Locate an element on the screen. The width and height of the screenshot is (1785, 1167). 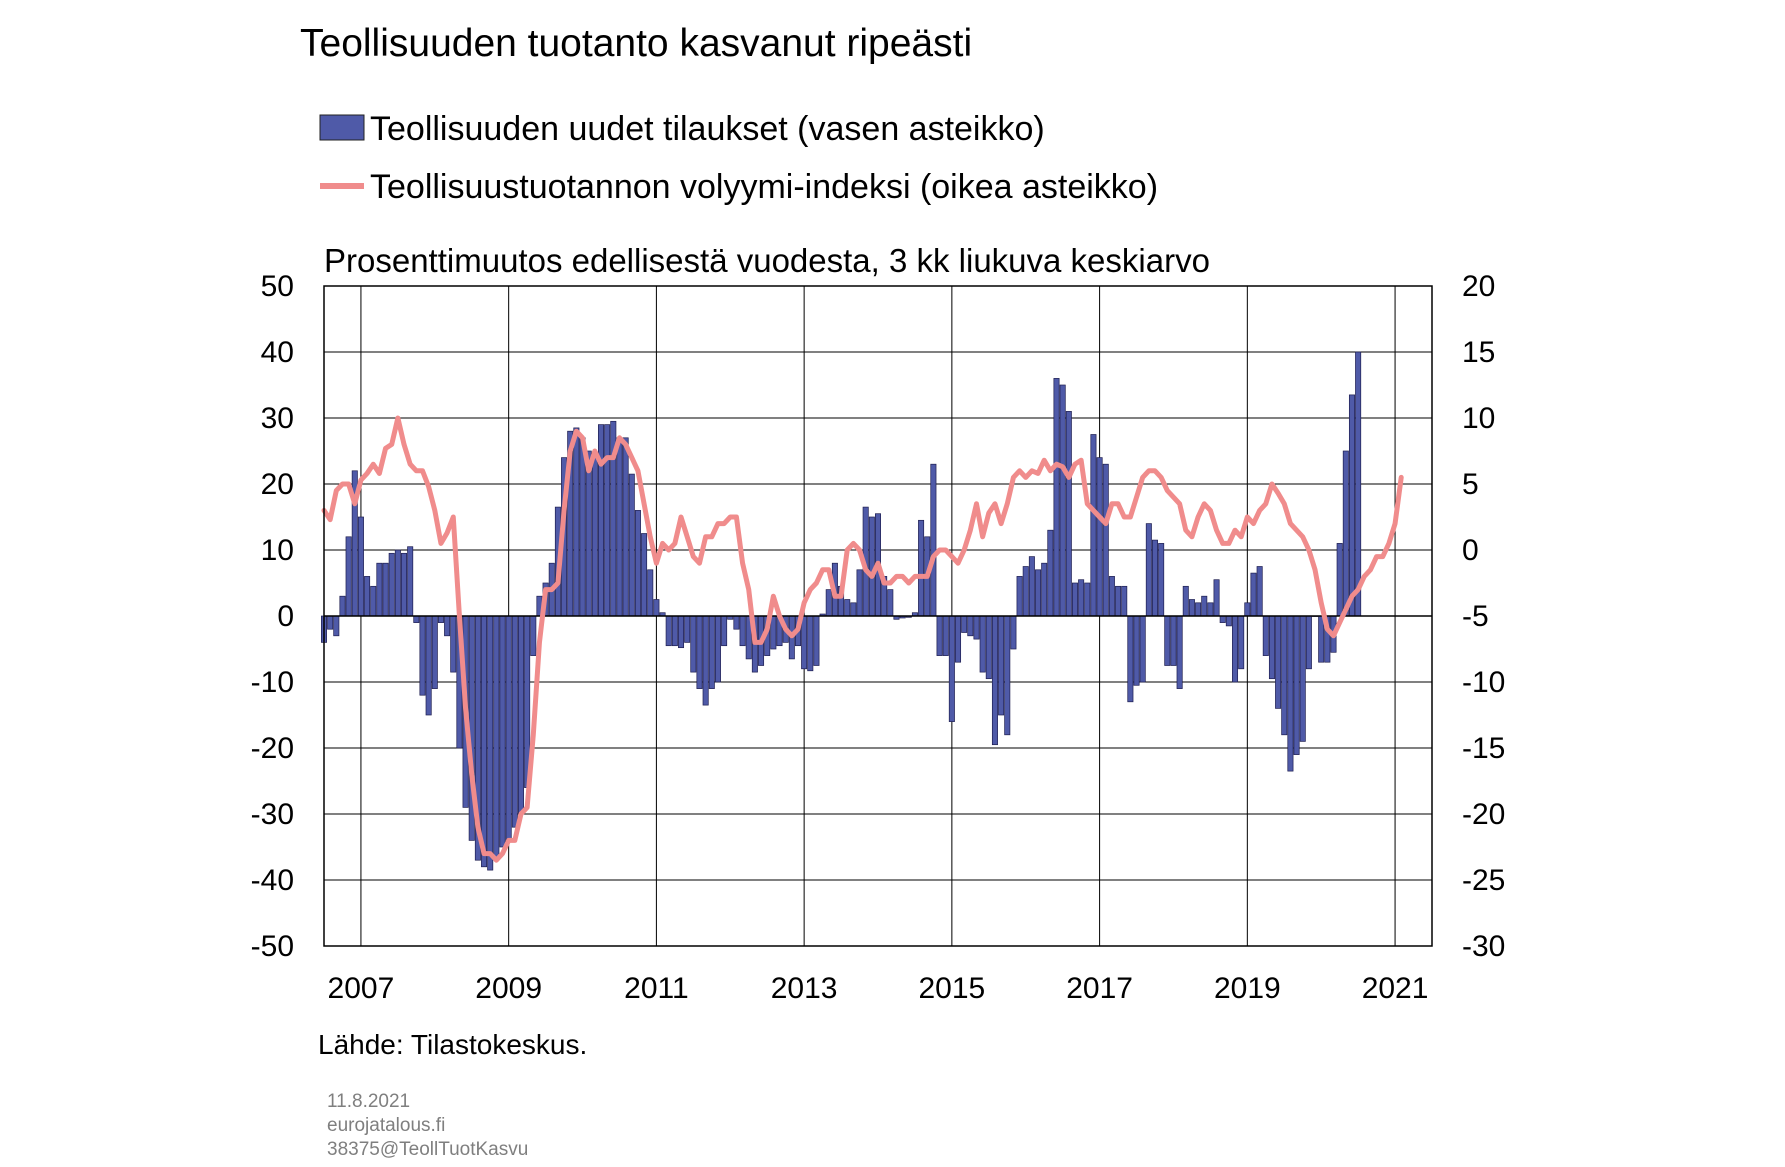
left-tick-label: 40 is located at coordinates (277, 352).